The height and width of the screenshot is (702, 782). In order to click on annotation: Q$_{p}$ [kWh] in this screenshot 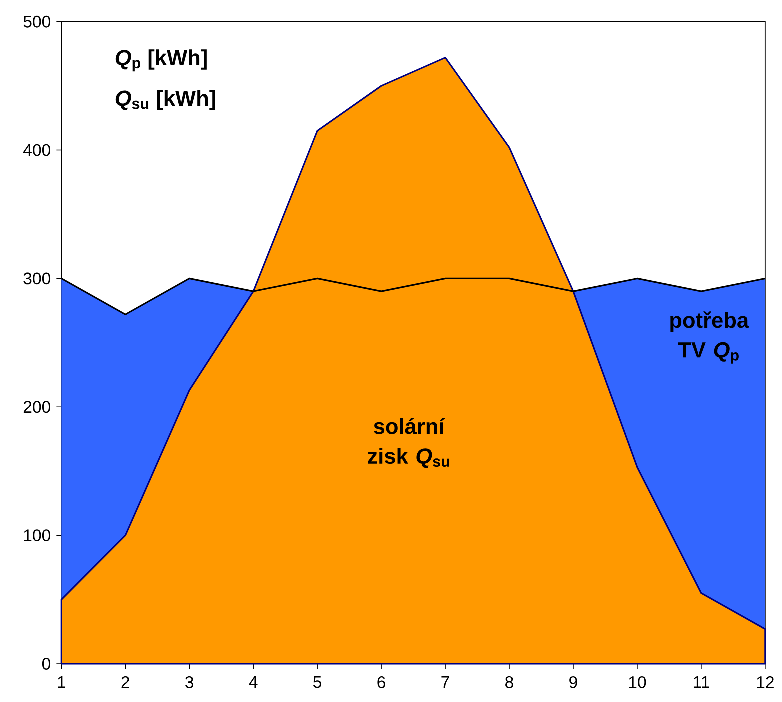, I will do `click(161, 61)`.